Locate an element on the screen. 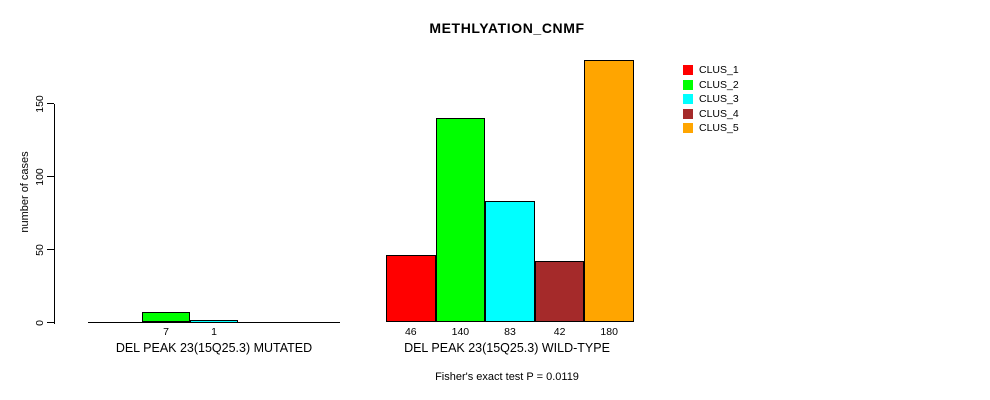 Image resolution: width=990 pixels, height=400 pixels. chart-title: METHLYATION_CNMF is located at coordinates (507, 28).